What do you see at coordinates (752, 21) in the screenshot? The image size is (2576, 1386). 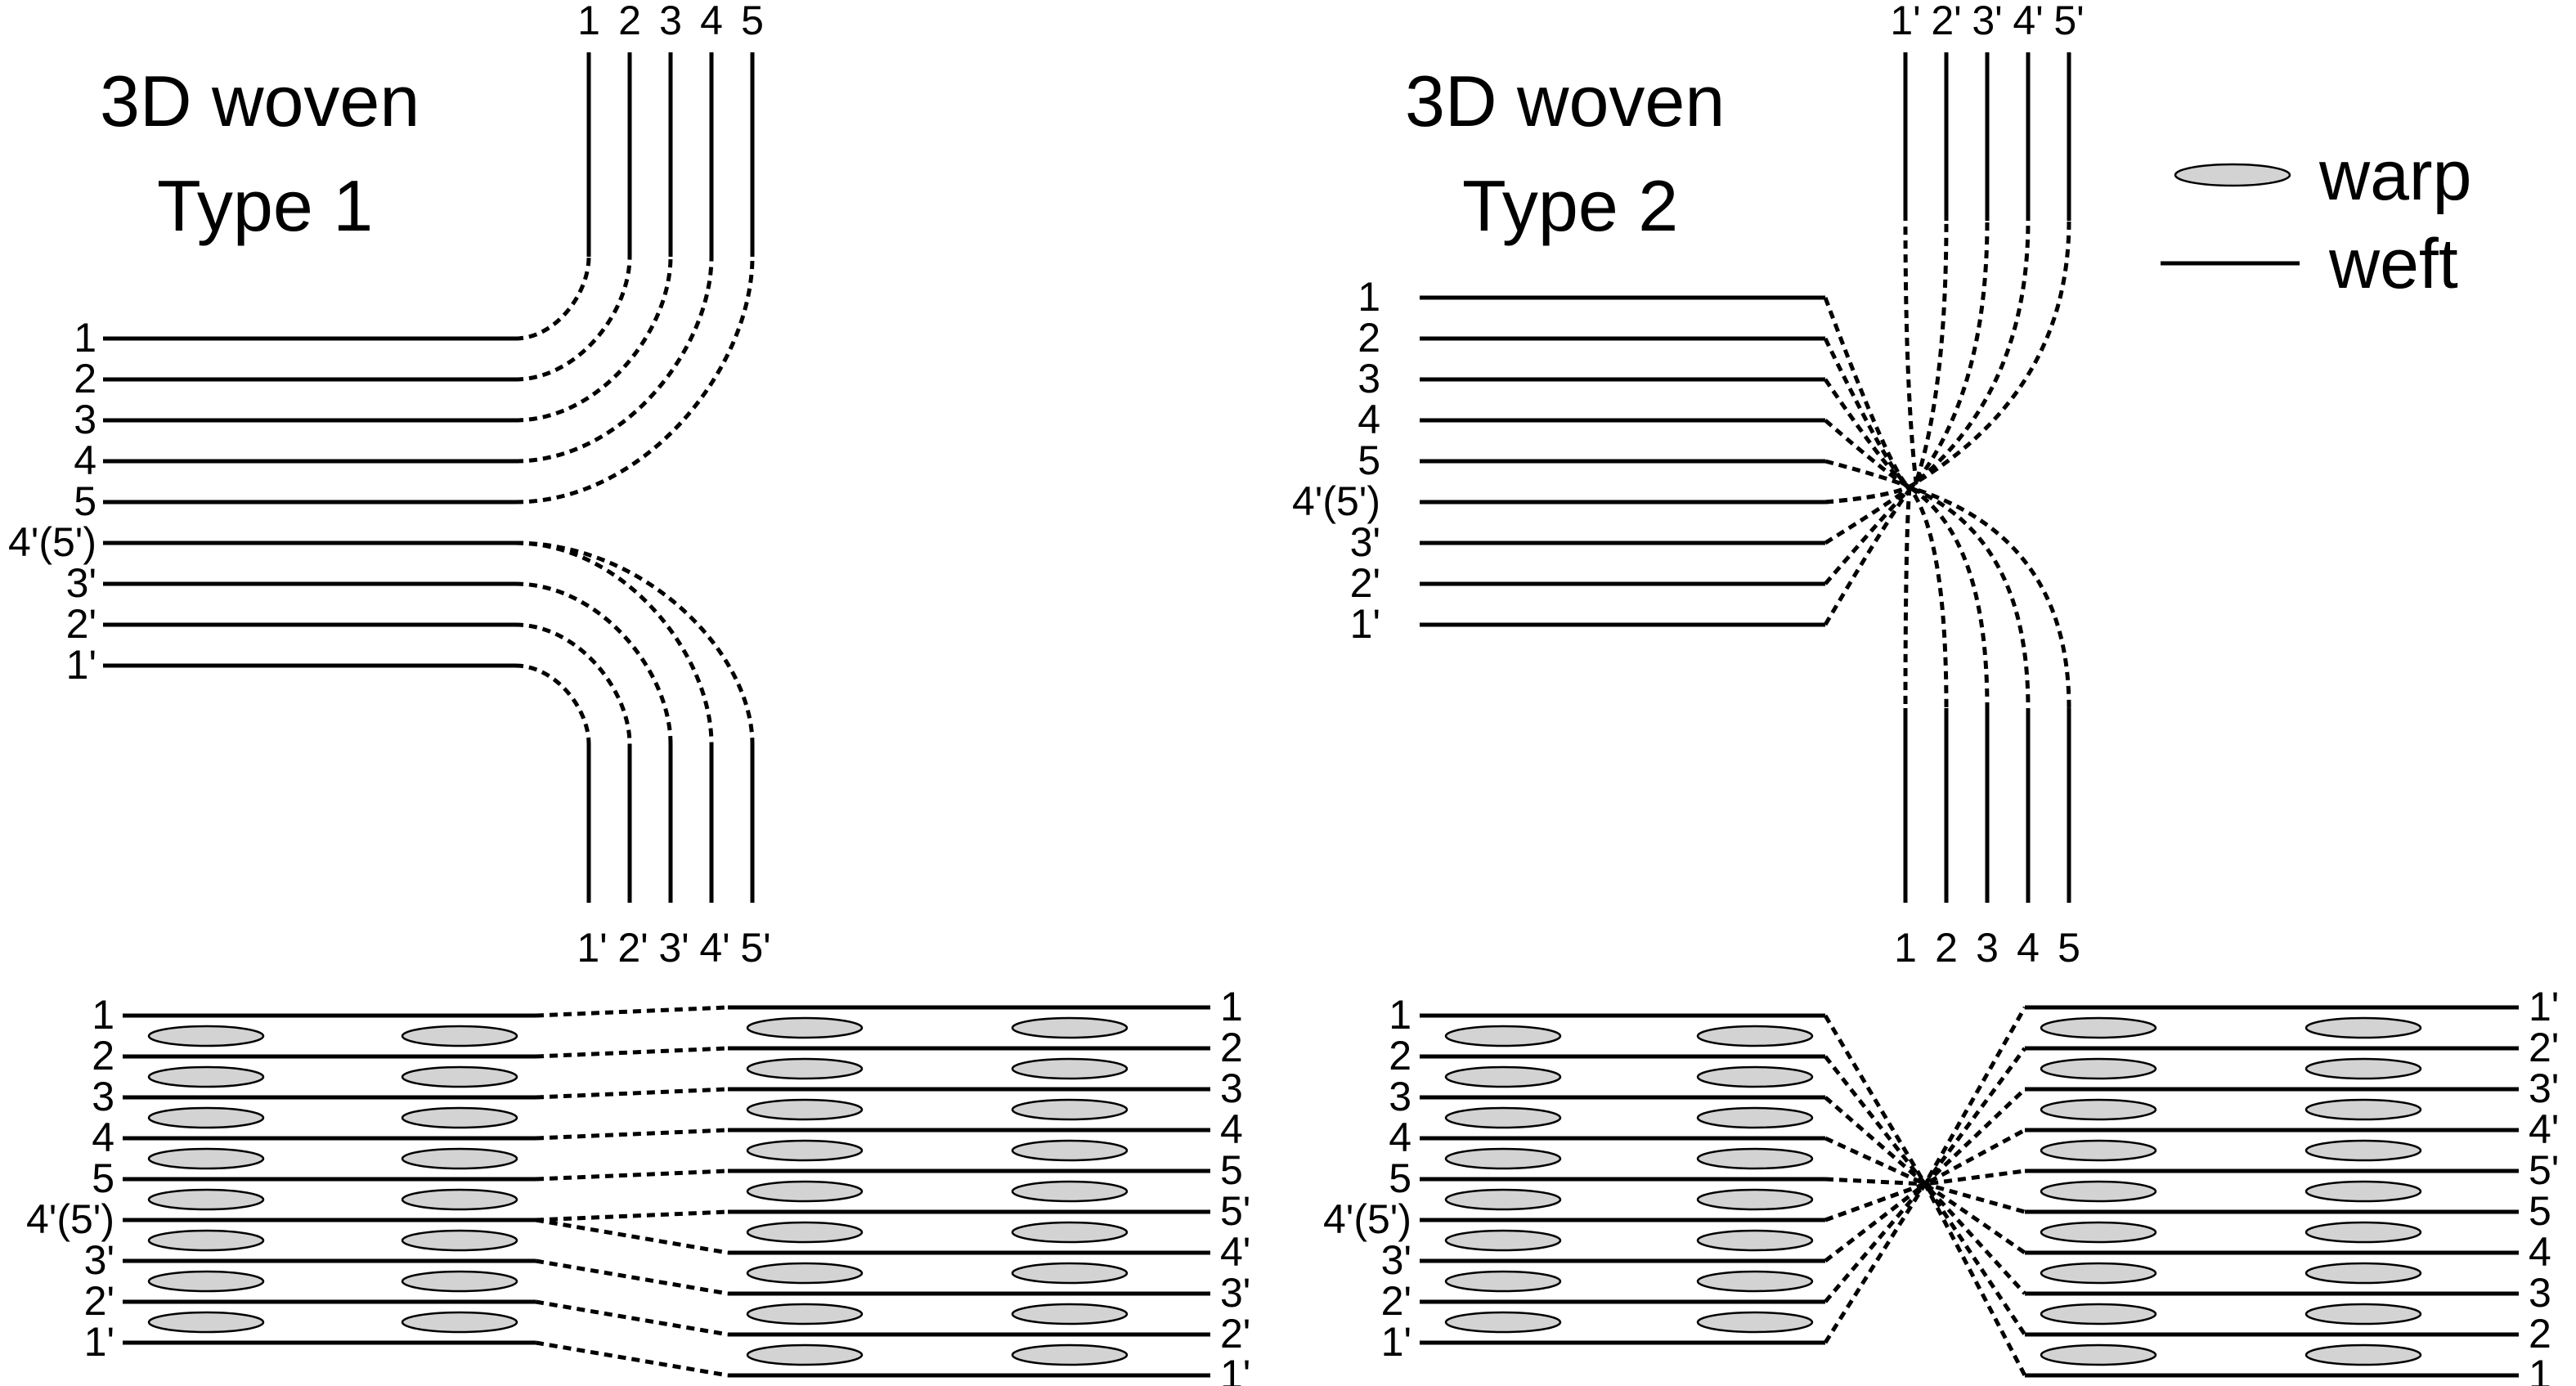 I see `top-label: 5` at bounding box center [752, 21].